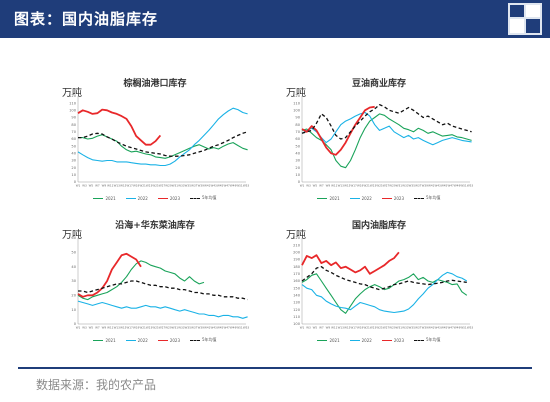 The image size is (550, 402). Describe the element at coordinates (73, 281) in the screenshot. I see `y-tick-label: 30` at that location.